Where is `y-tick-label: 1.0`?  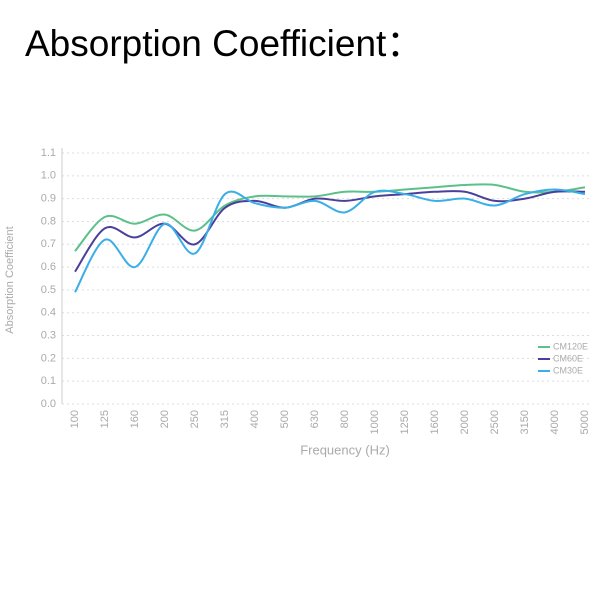 y-tick-label: 1.0 is located at coordinates (48, 176).